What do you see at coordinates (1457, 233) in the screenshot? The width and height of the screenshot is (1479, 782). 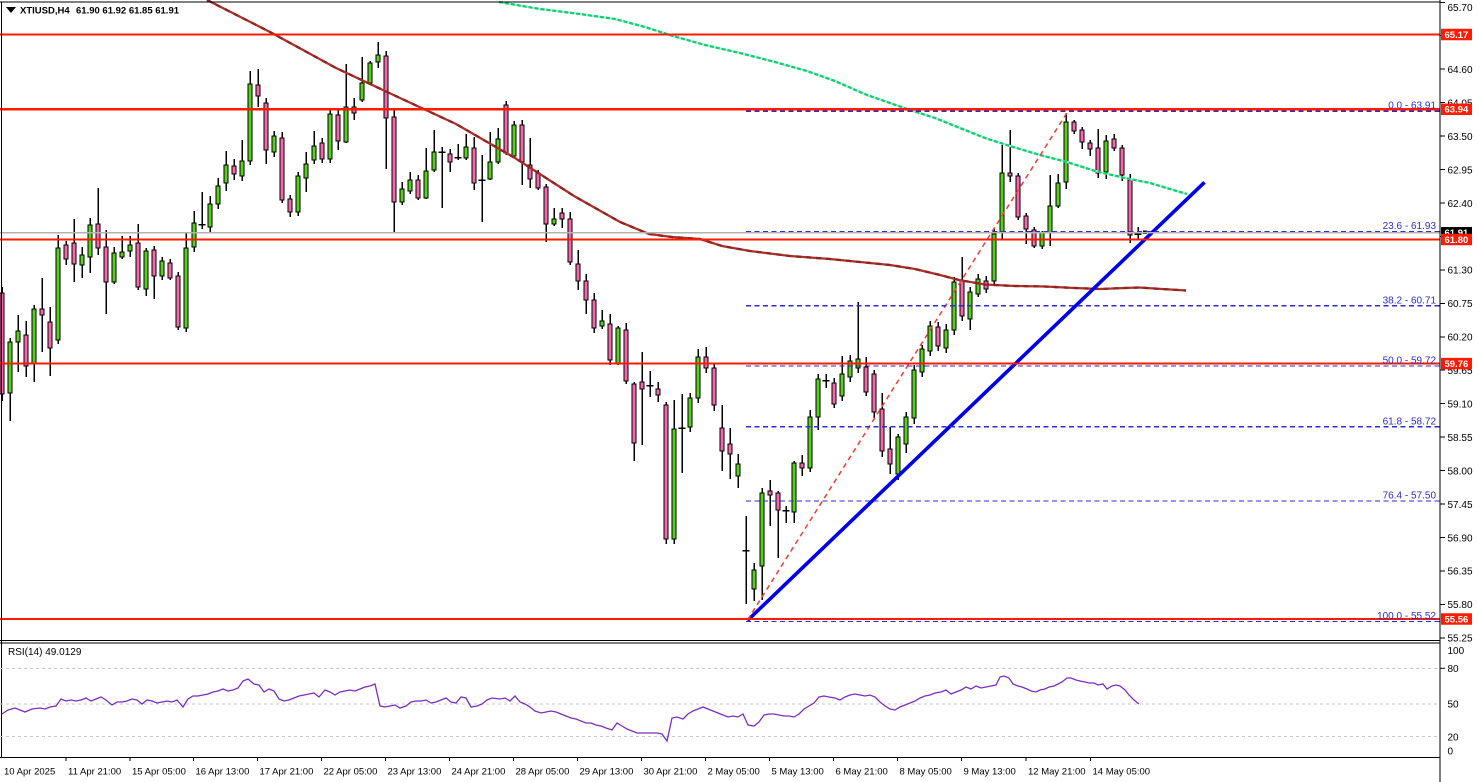 I see `svg-text: 61.91` at bounding box center [1457, 233].